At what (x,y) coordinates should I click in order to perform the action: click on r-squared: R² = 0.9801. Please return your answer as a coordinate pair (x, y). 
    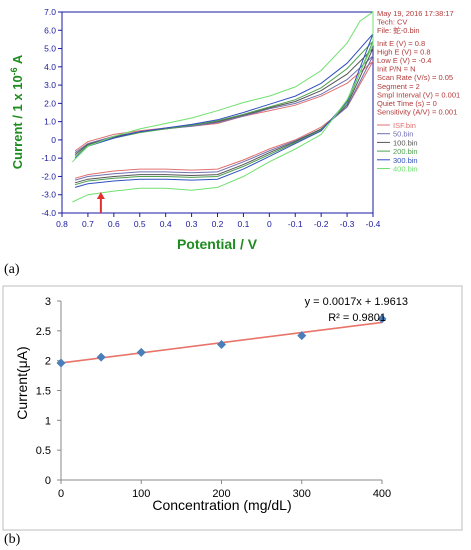
    Looking at the image, I should click on (357, 318).